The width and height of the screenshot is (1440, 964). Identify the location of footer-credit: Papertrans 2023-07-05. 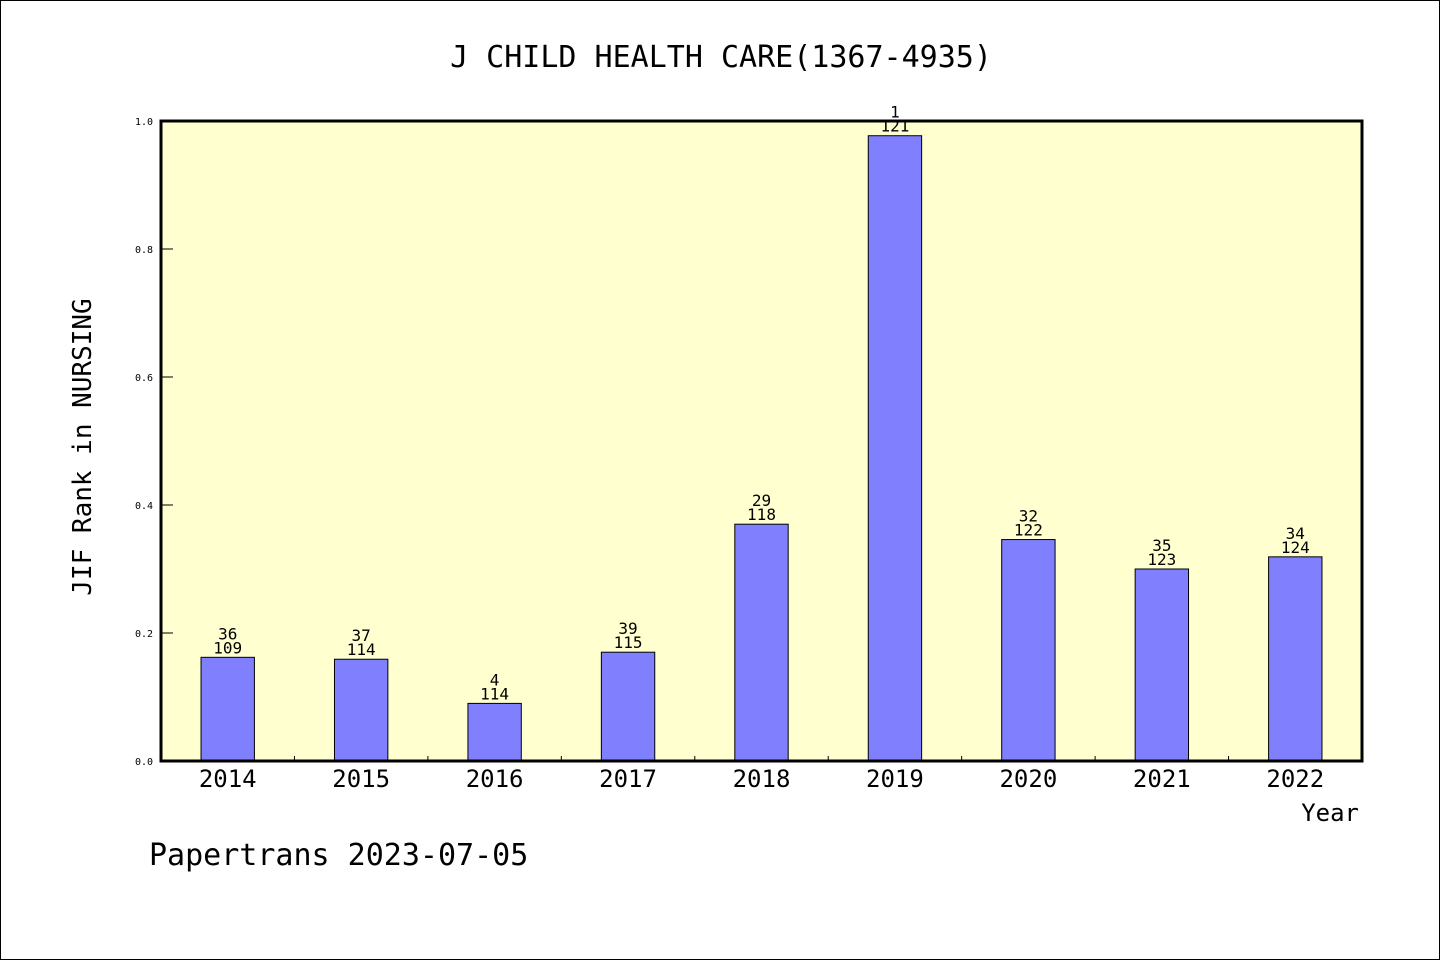
(338, 855).